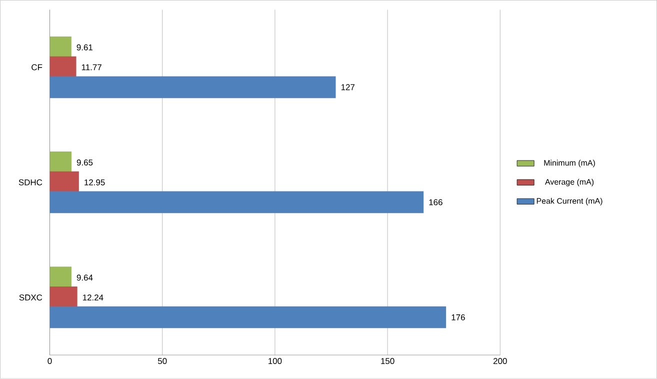  I want to click on data-label: 12.24, so click(93, 297).